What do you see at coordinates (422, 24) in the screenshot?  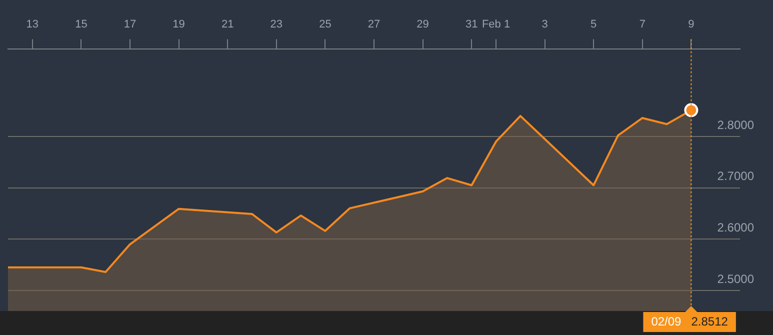 I see `x-tick-label: 29` at bounding box center [422, 24].